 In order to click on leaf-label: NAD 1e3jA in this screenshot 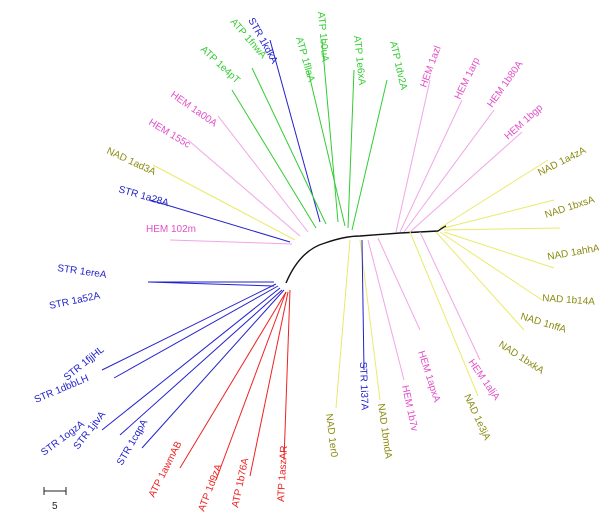, I will do `click(476, 418)`.